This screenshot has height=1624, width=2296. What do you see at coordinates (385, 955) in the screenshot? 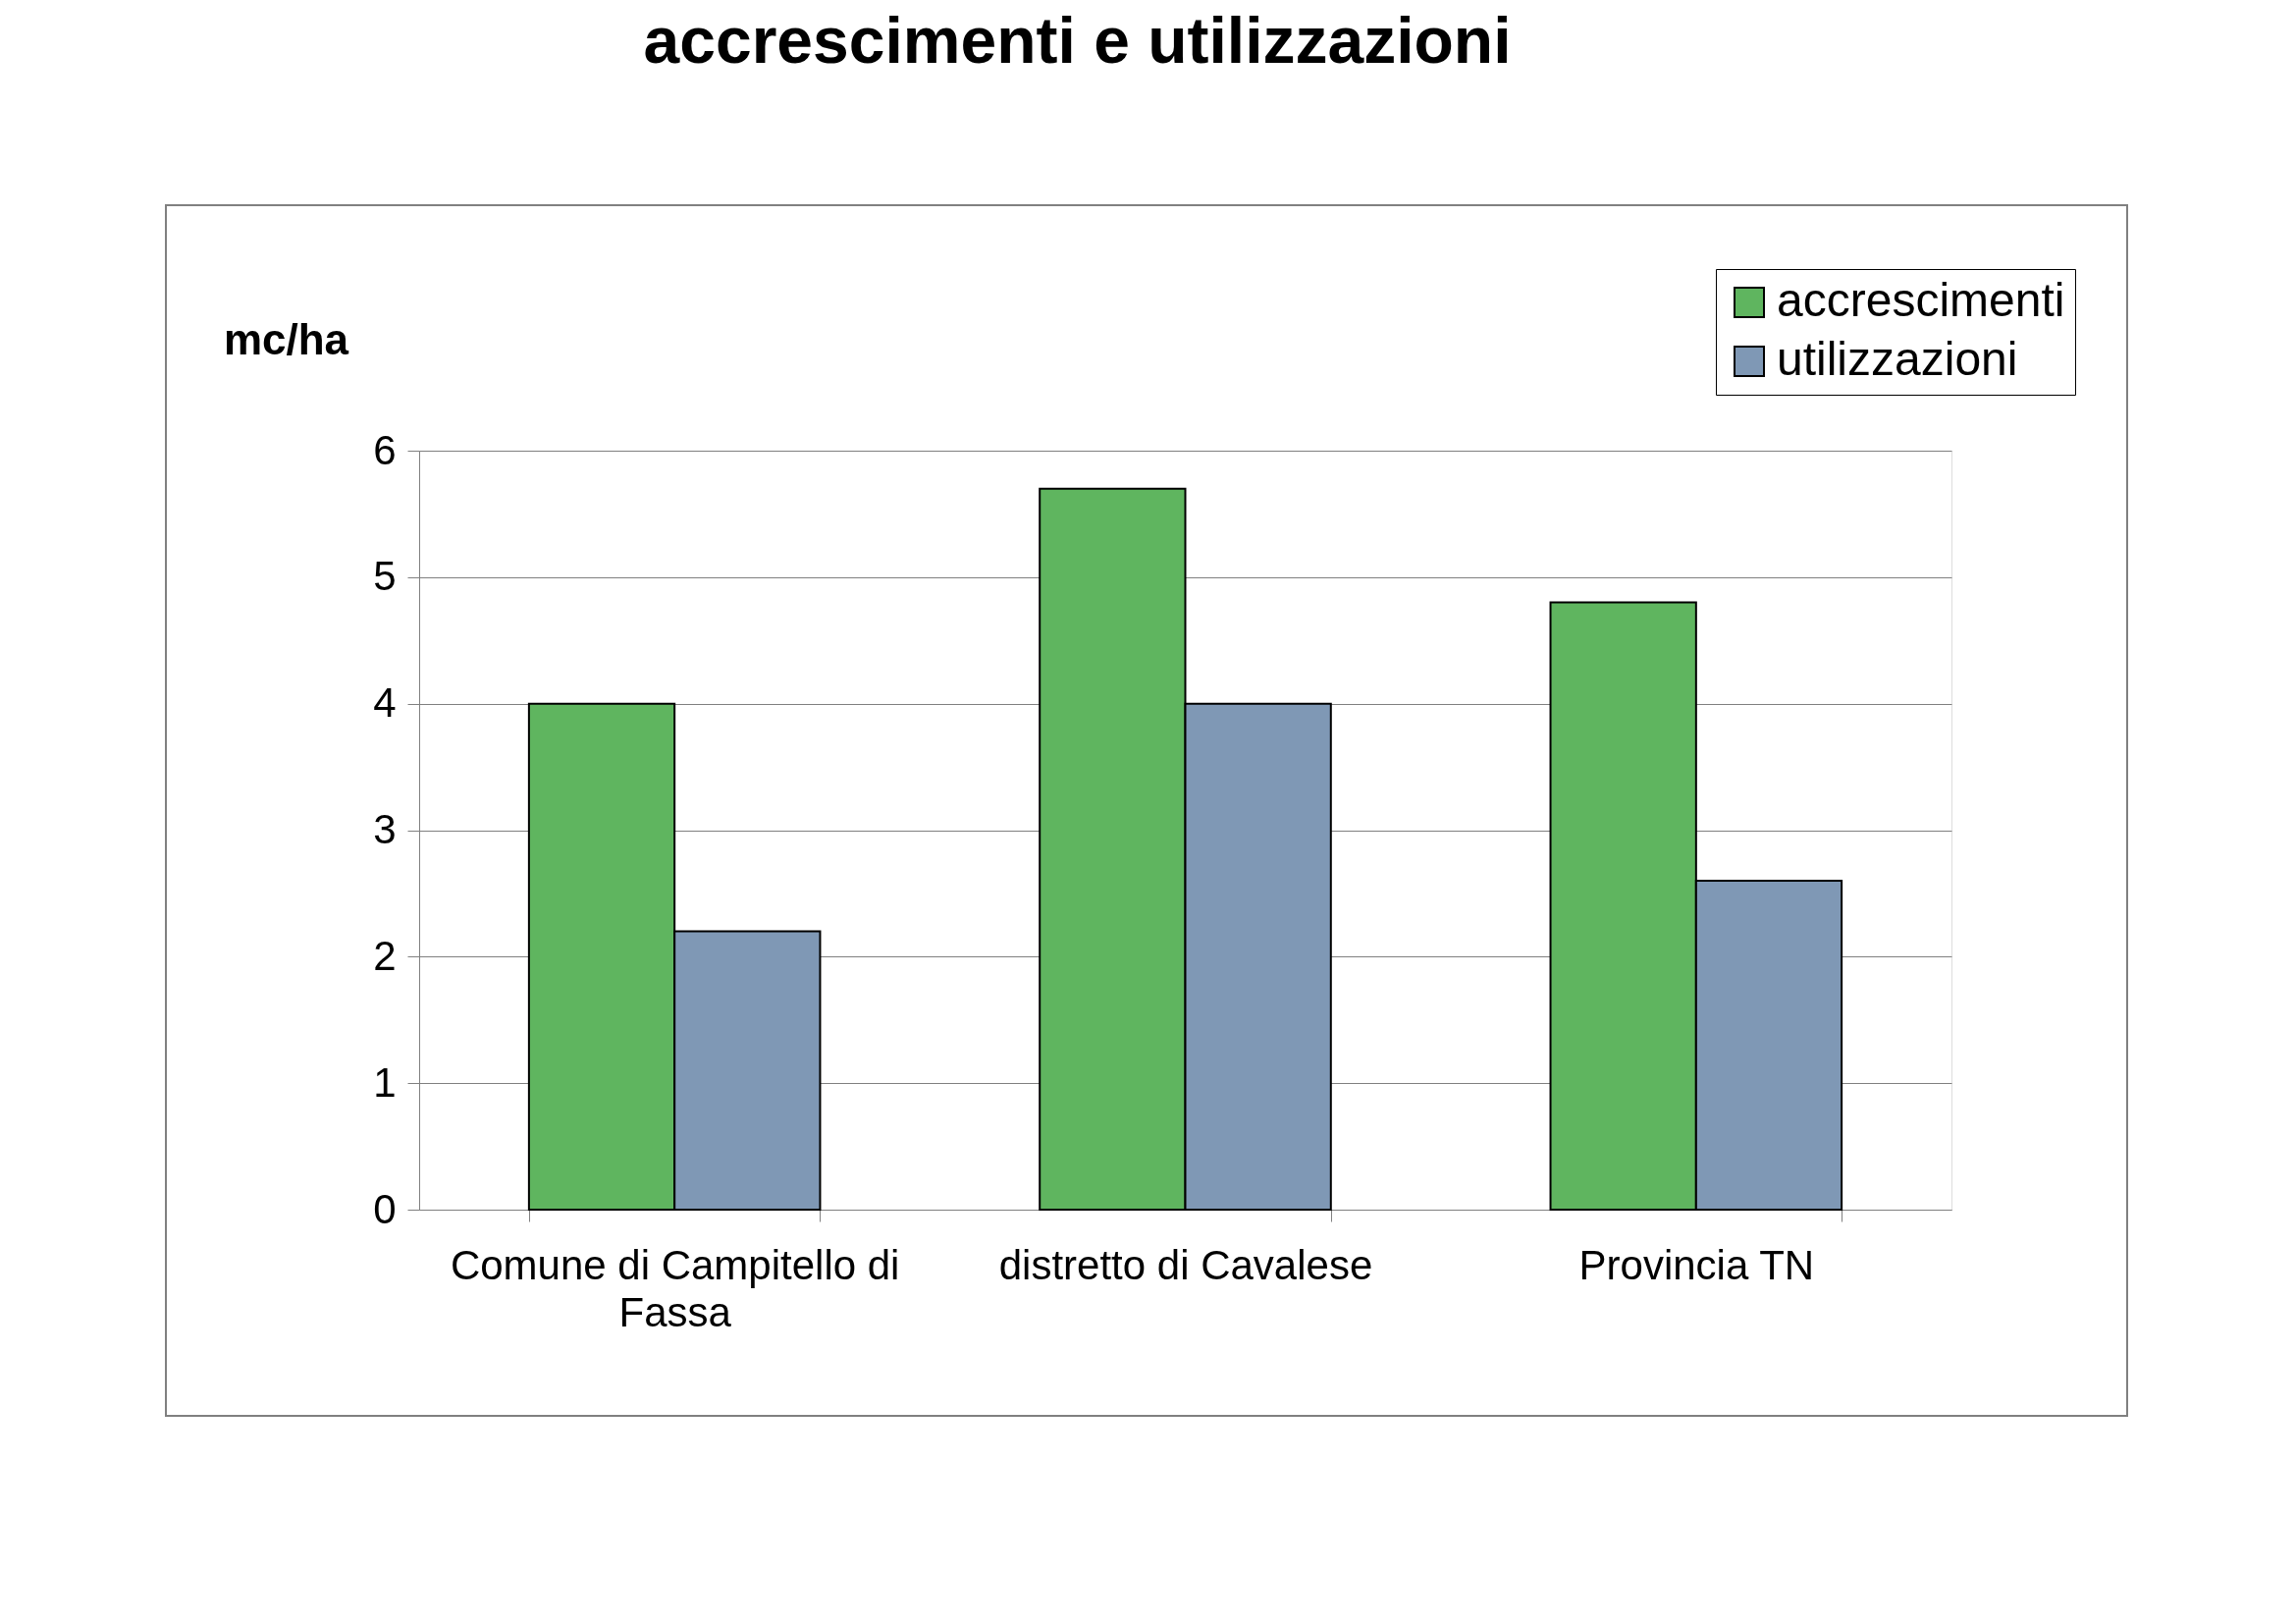
I see `y-tick-label: 2` at bounding box center [385, 955].